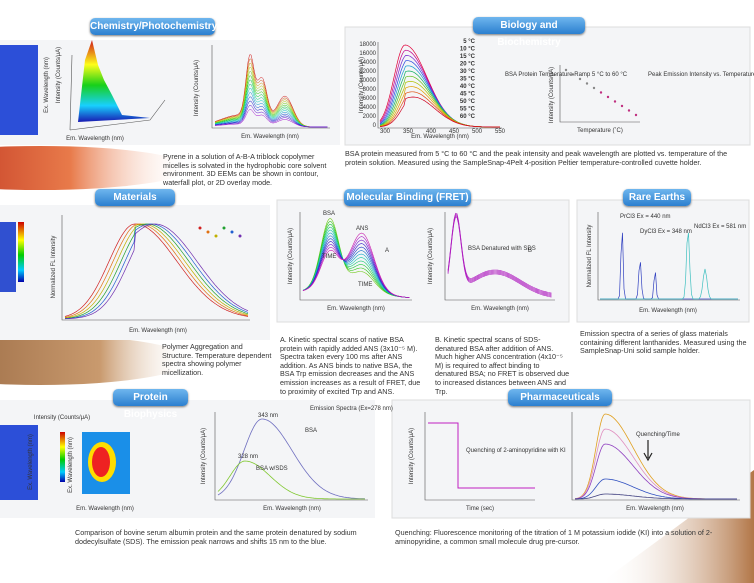 This screenshot has height=583, width=754. I want to click on section-title: Chemistry/Photochemistry, so click(153, 26).